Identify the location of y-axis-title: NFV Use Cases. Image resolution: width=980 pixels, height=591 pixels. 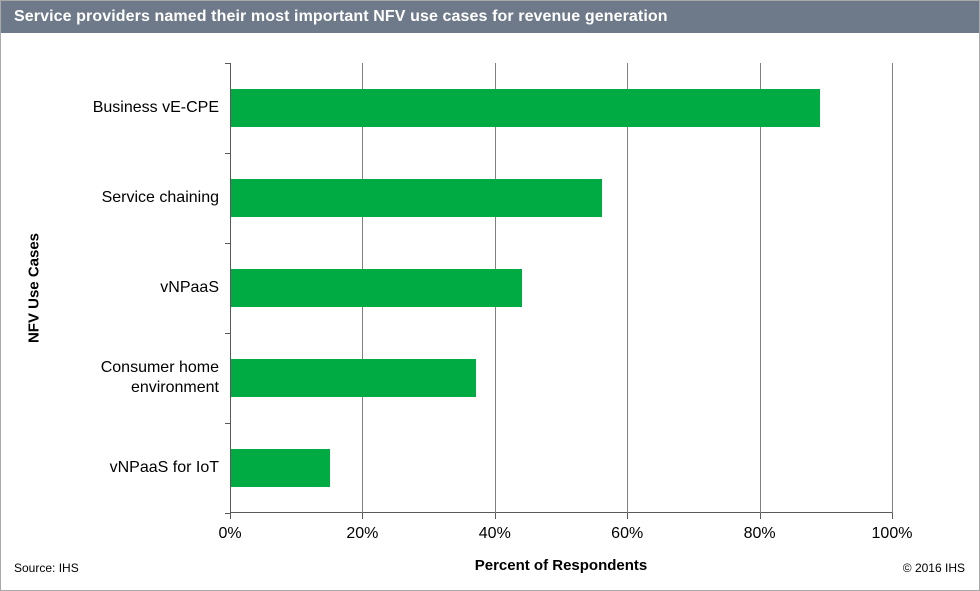
(34, 288).